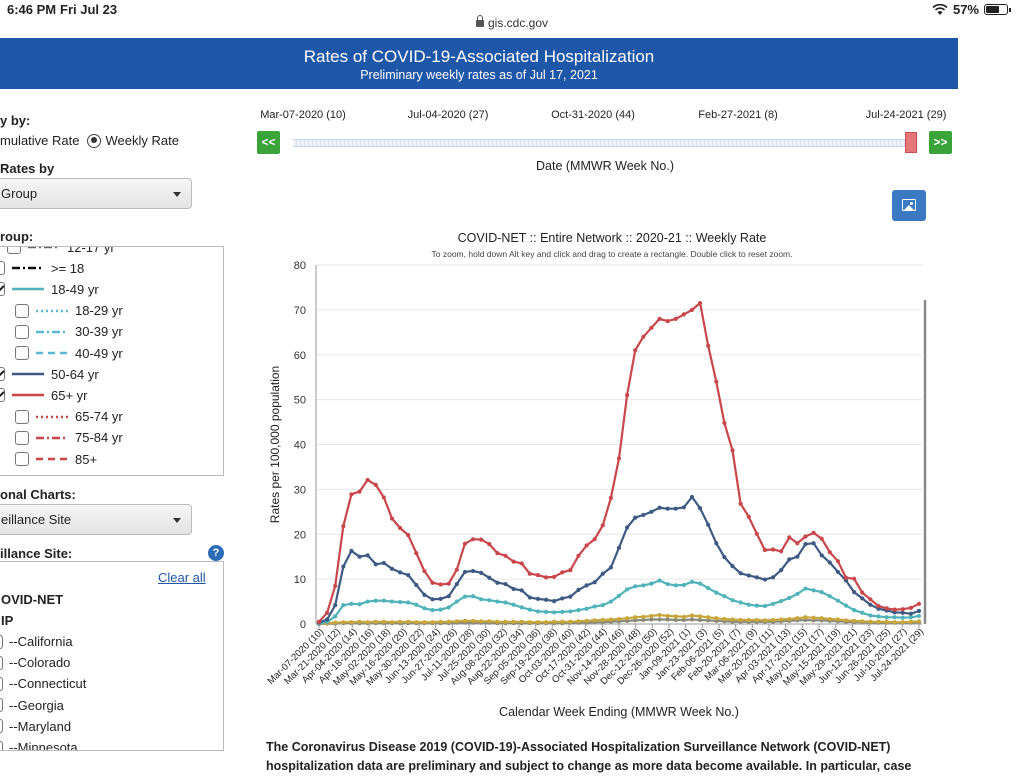 The height and width of the screenshot is (776, 1024). I want to click on site-item: --Connecticut, so click(43, 683).